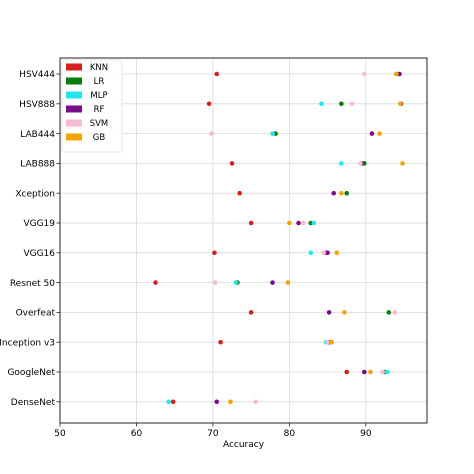 Image resolution: width=474 pixels, height=474 pixels. Describe the element at coordinates (74, 67) in the screenshot. I see `legend-swatch-knn` at that location.